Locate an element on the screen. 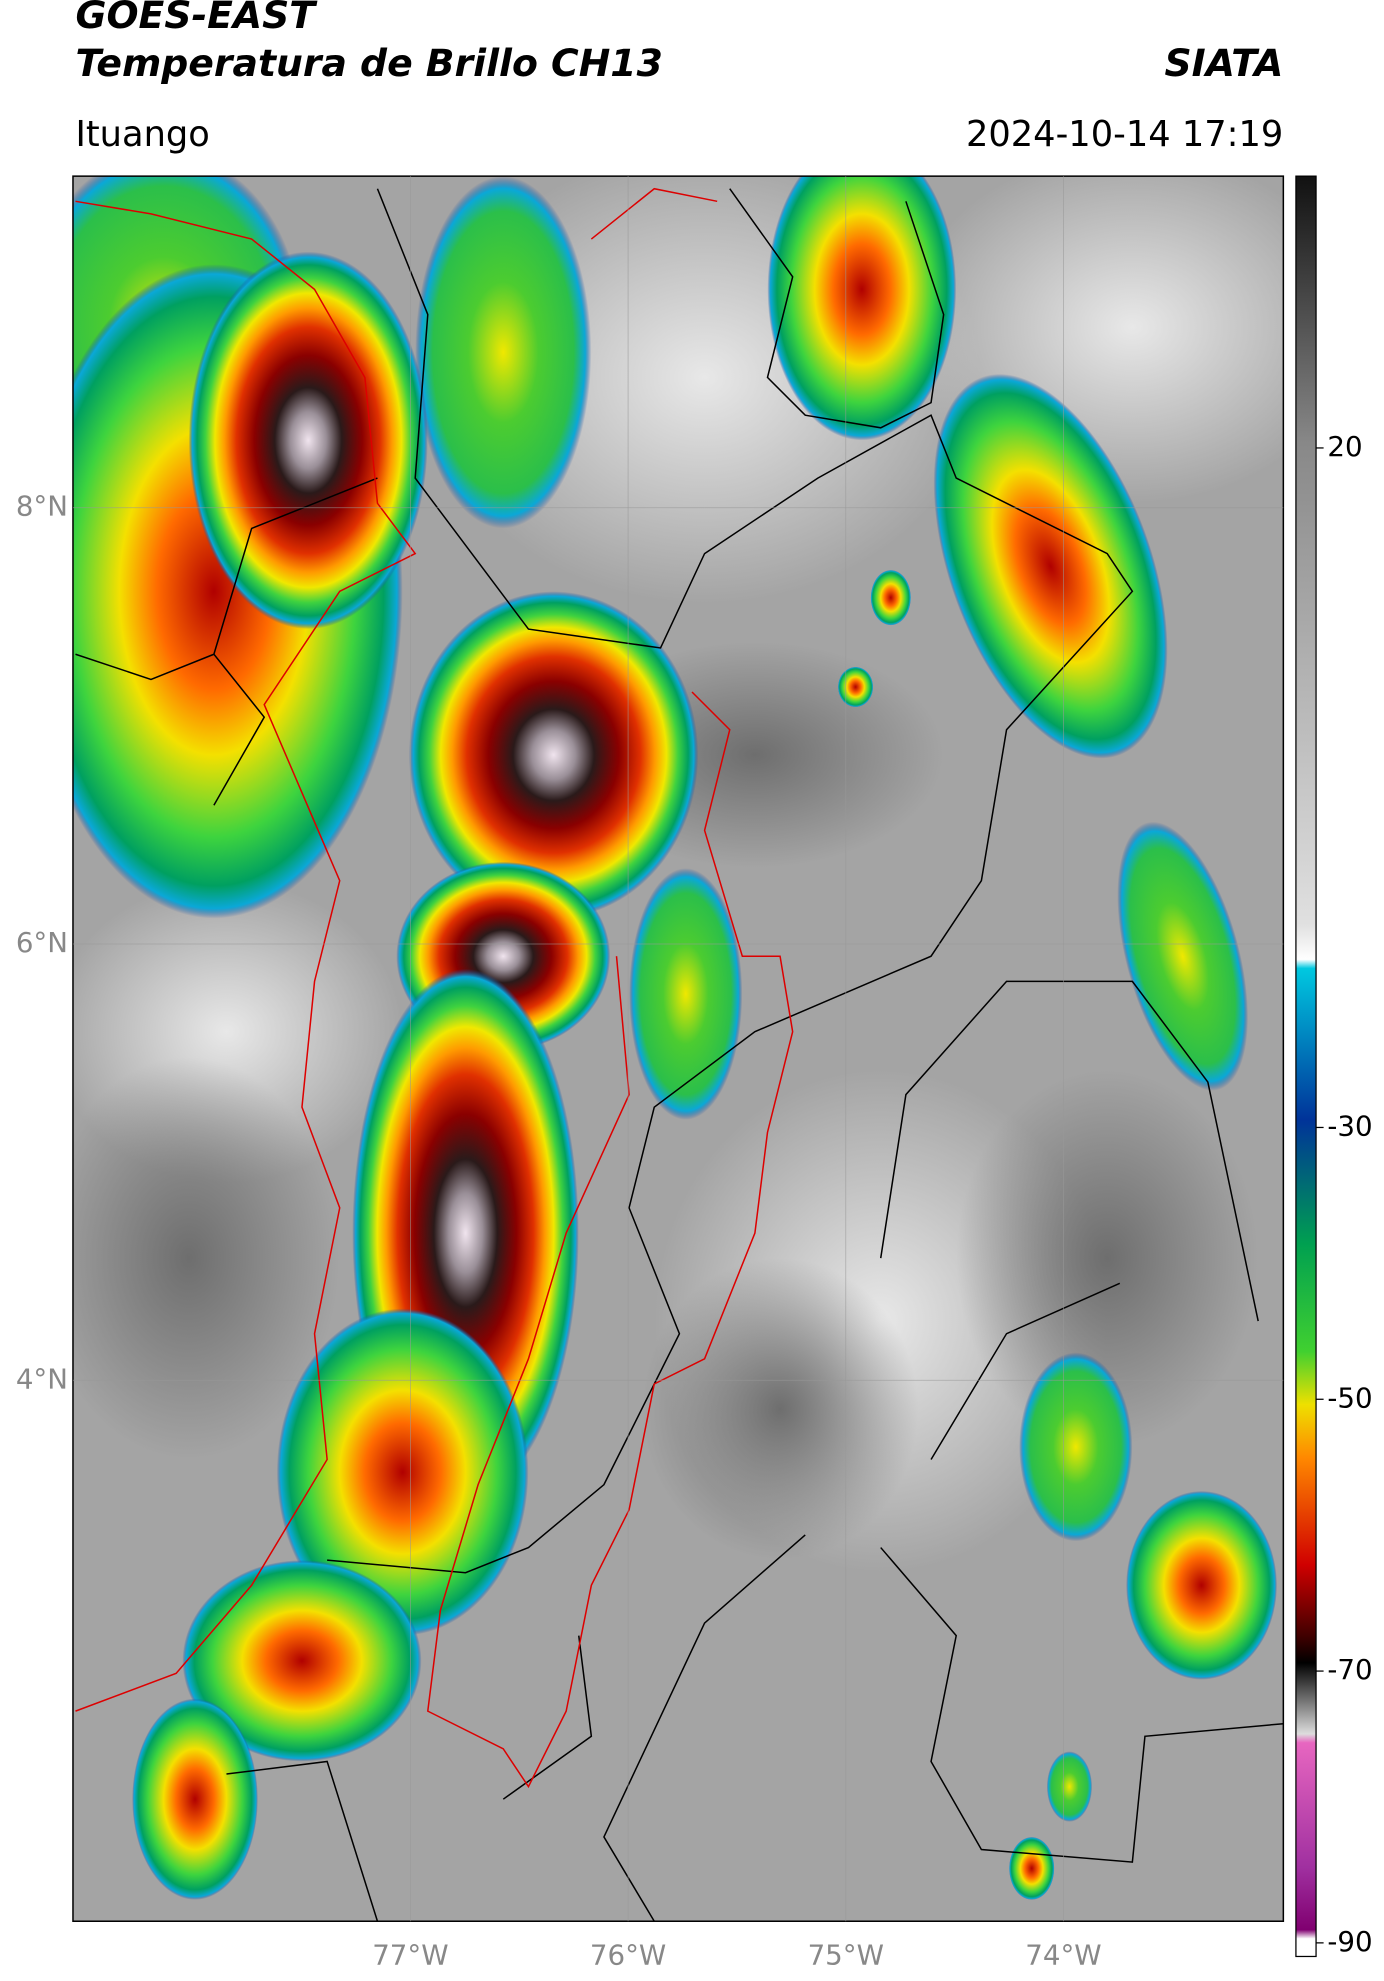  datetime: 2024-10-14 17:19 is located at coordinates (1124, 134).